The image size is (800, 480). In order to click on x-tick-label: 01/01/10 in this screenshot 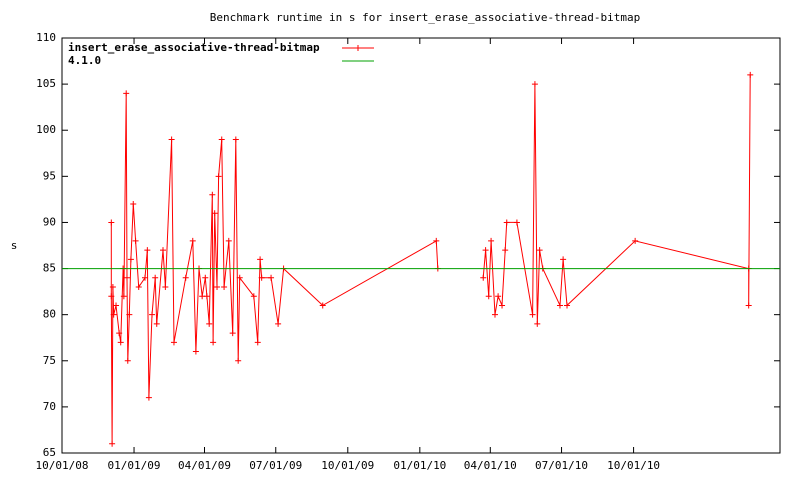, I will do `click(419, 465)`.